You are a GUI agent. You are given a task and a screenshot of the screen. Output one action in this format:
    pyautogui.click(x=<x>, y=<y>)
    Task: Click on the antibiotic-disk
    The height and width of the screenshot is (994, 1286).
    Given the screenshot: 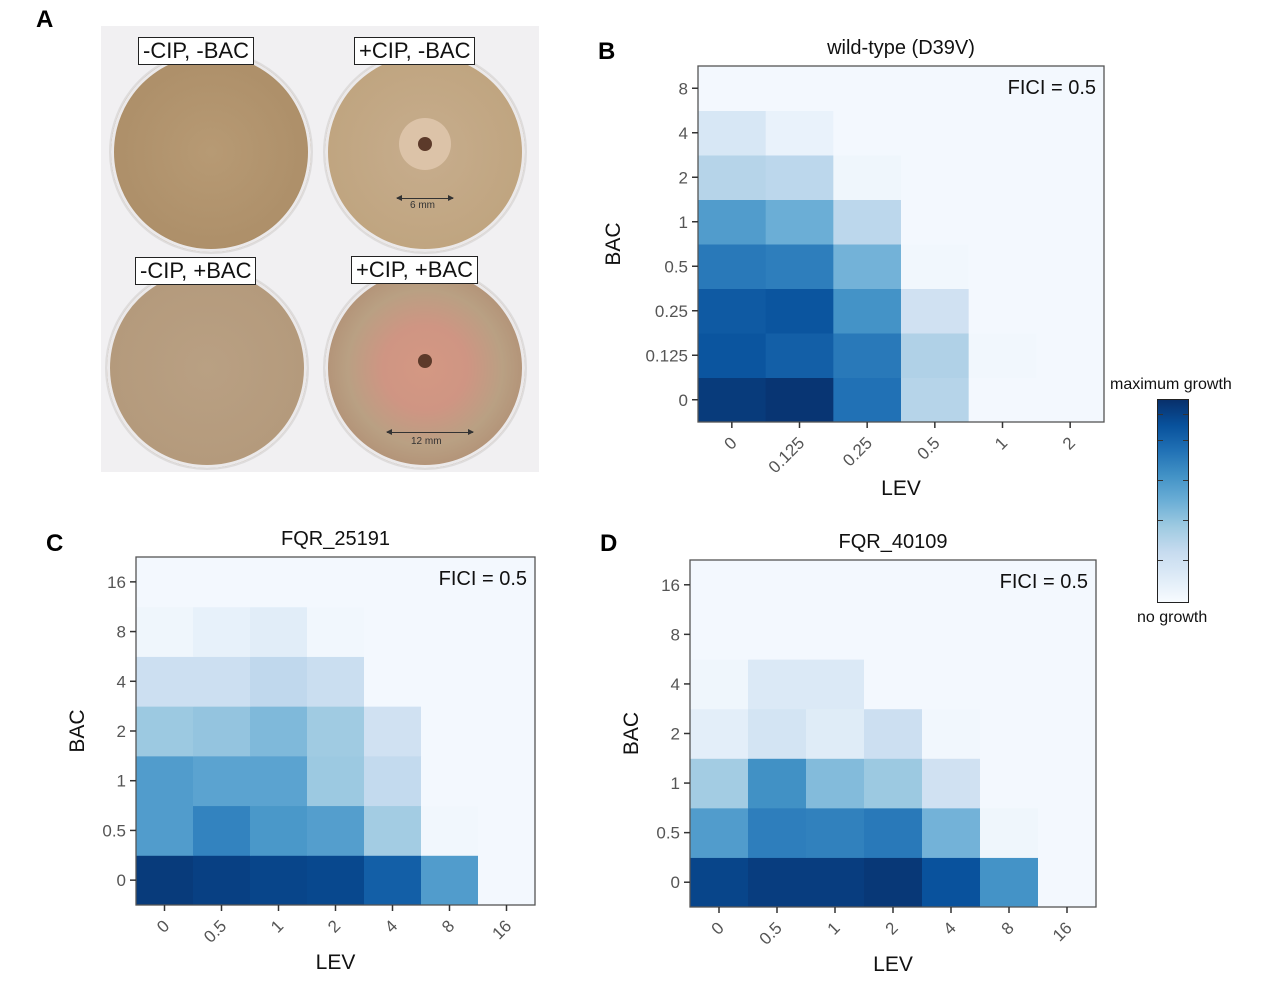 What is the action you would take?
    pyautogui.click(x=425, y=144)
    